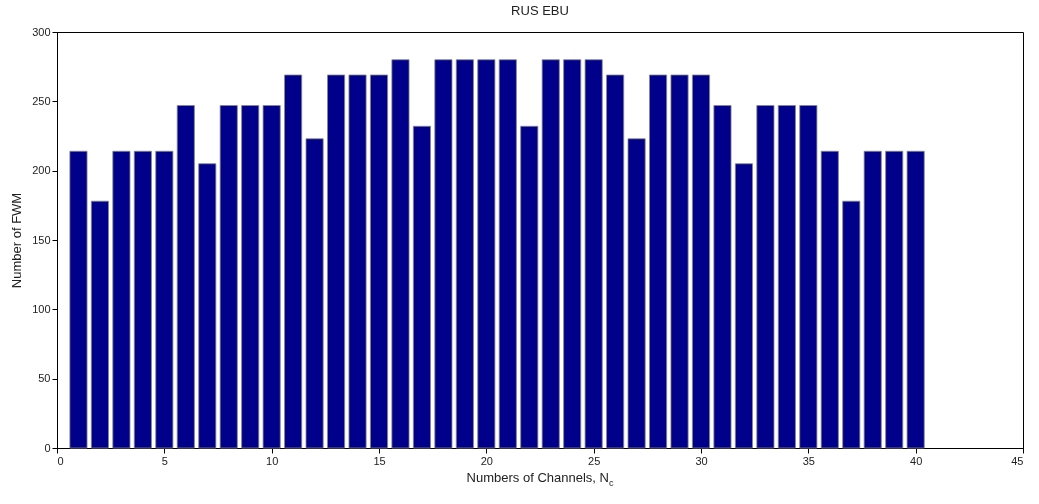 This screenshot has width=1039, height=504. What do you see at coordinates (701, 460) in the screenshot?
I see `x-tick-label: 30` at bounding box center [701, 460].